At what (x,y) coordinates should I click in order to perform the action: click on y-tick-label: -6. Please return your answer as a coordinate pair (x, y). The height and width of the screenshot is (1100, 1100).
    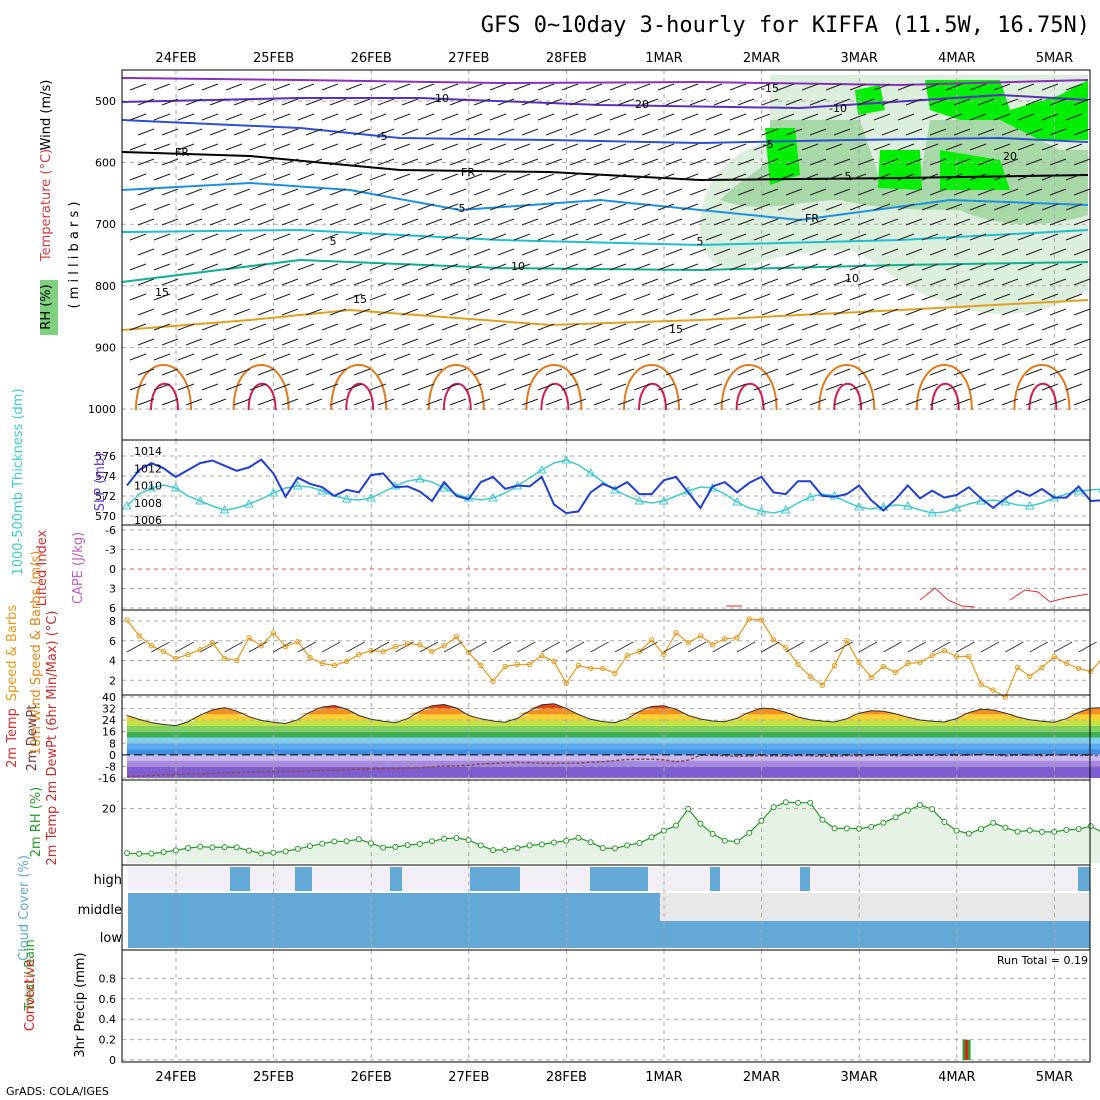
    Looking at the image, I should click on (110, 530).